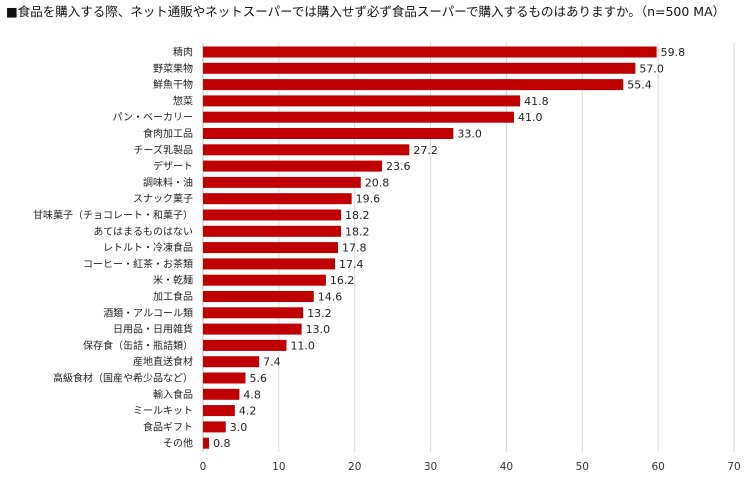 The image size is (750, 500). I want to click on x-tick-label: 70, so click(733, 467).